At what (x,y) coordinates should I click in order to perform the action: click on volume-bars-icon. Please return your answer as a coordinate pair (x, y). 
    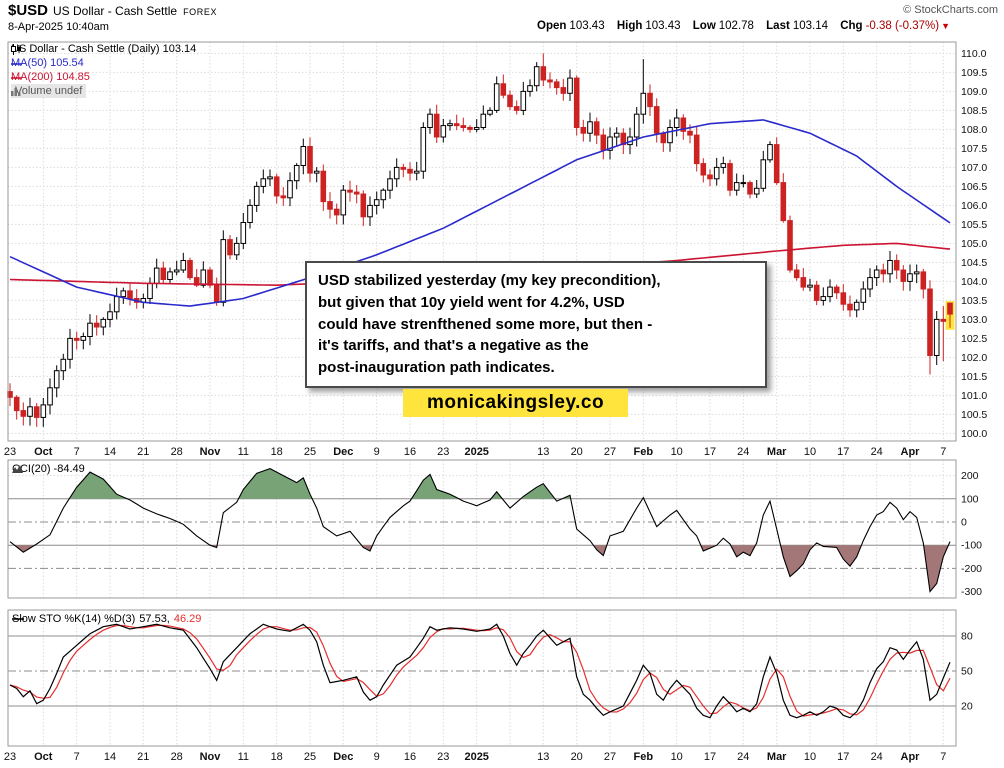
    Looking at the image, I should click on (16, 91).